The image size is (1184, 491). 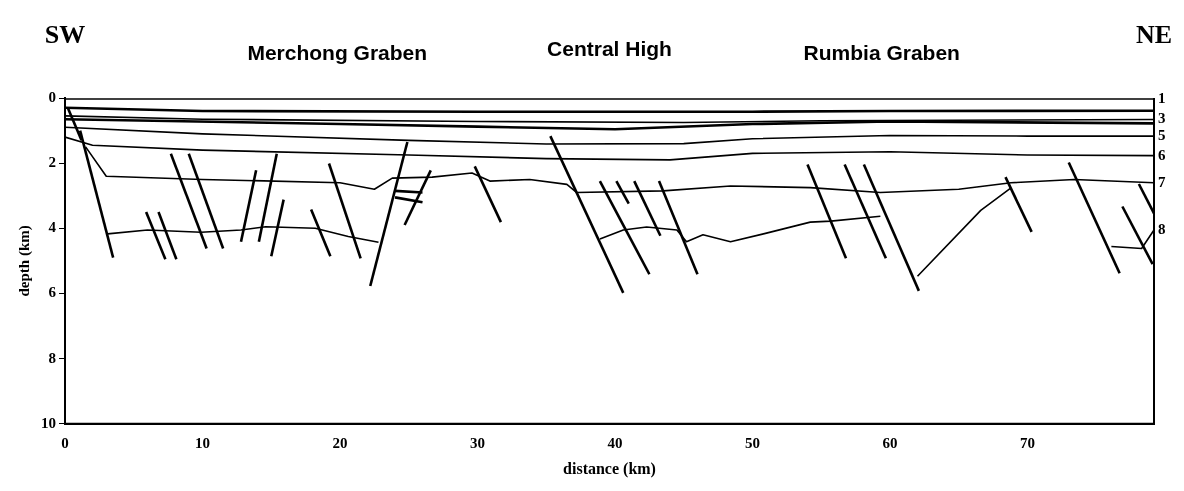 I want to click on text: Merchong Graben, so click(x=337, y=52).